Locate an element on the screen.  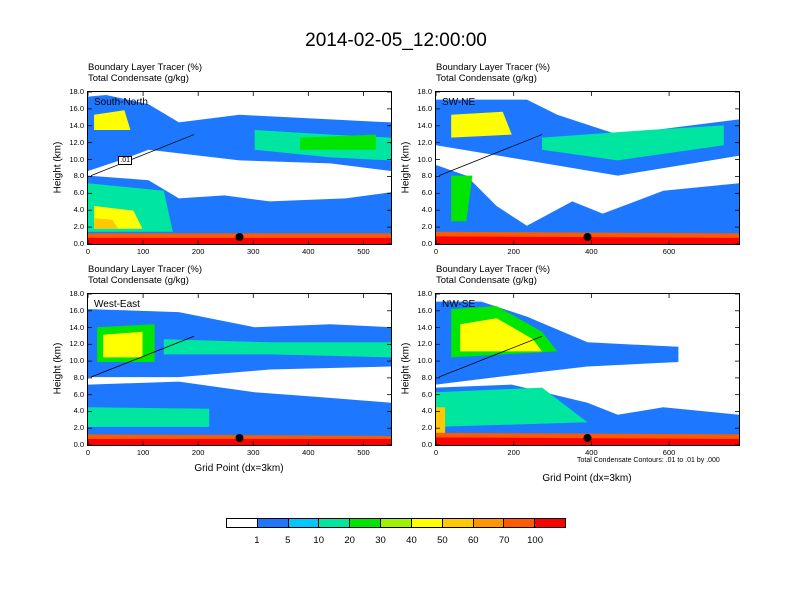
panel-label: South-North is located at coordinates (121, 102).